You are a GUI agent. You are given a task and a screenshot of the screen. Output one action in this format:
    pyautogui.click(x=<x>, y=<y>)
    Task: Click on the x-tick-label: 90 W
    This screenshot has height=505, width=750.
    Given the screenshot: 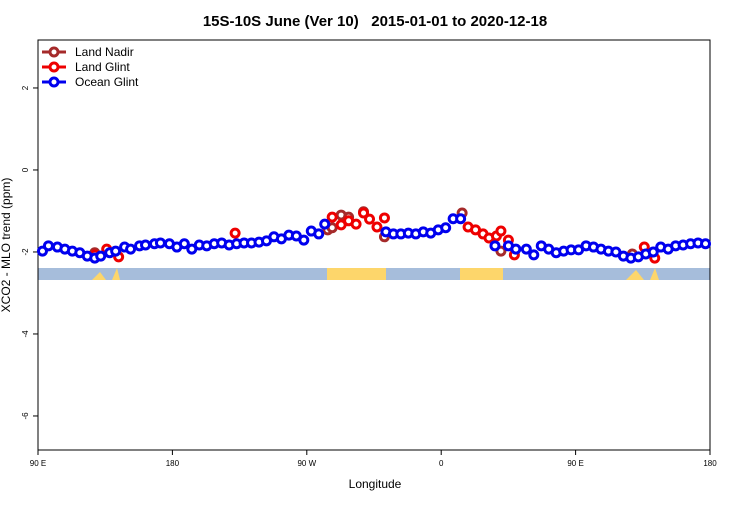 What is the action you would take?
    pyautogui.click(x=306, y=463)
    